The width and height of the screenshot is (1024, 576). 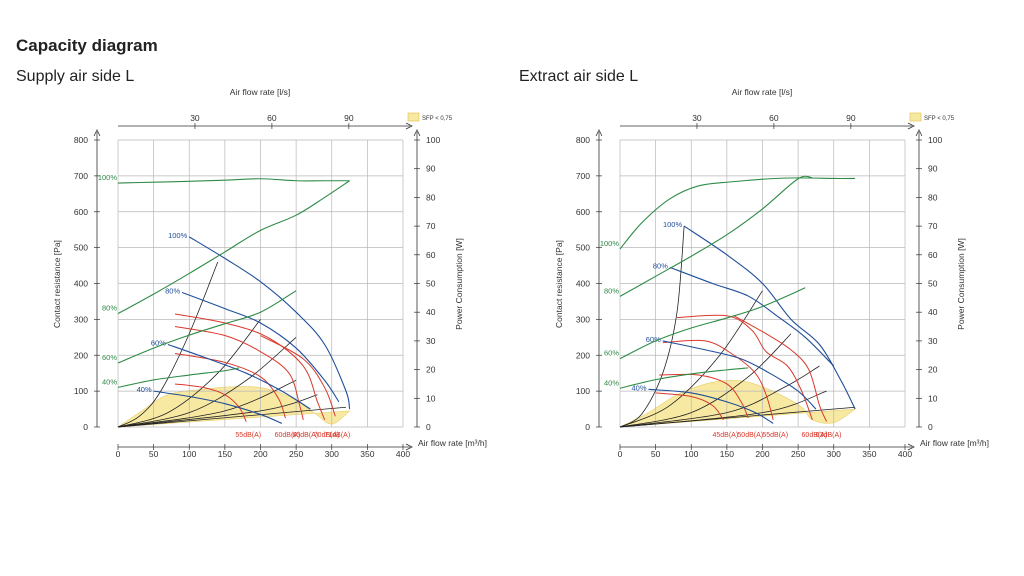 What do you see at coordinates (87, 45) in the screenshot?
I see `page-title: Capacity diagram` at bounding box center [87, 45].